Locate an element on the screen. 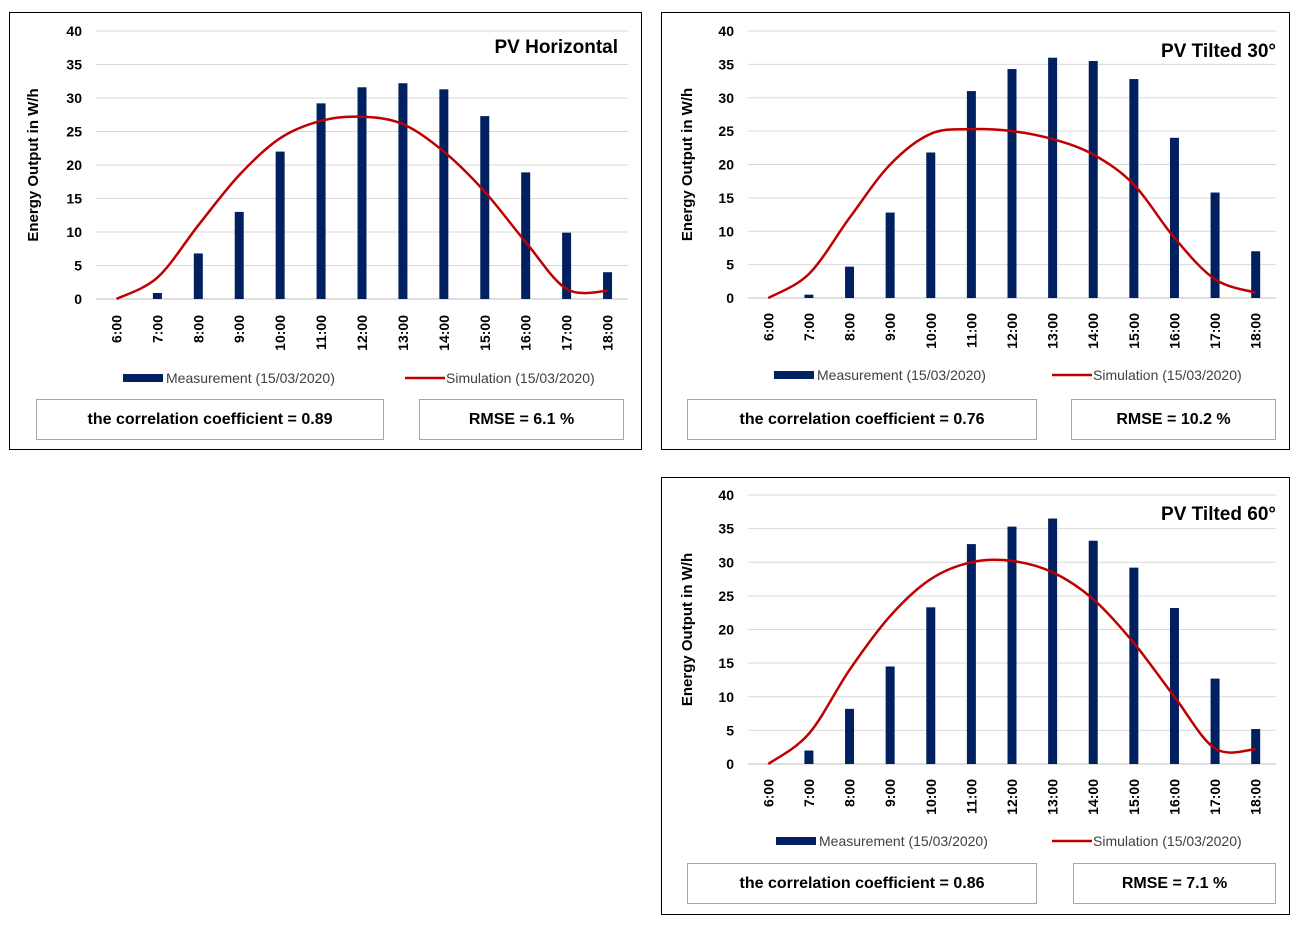 This screenshot has height=925, width=1311. rmse-label: RMSE = 7.1 % is located at coordinates (1174, 883).